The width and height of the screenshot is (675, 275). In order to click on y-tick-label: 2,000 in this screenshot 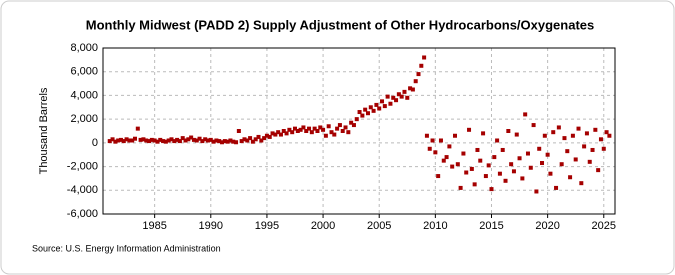, I will do `click(84, 119)`.